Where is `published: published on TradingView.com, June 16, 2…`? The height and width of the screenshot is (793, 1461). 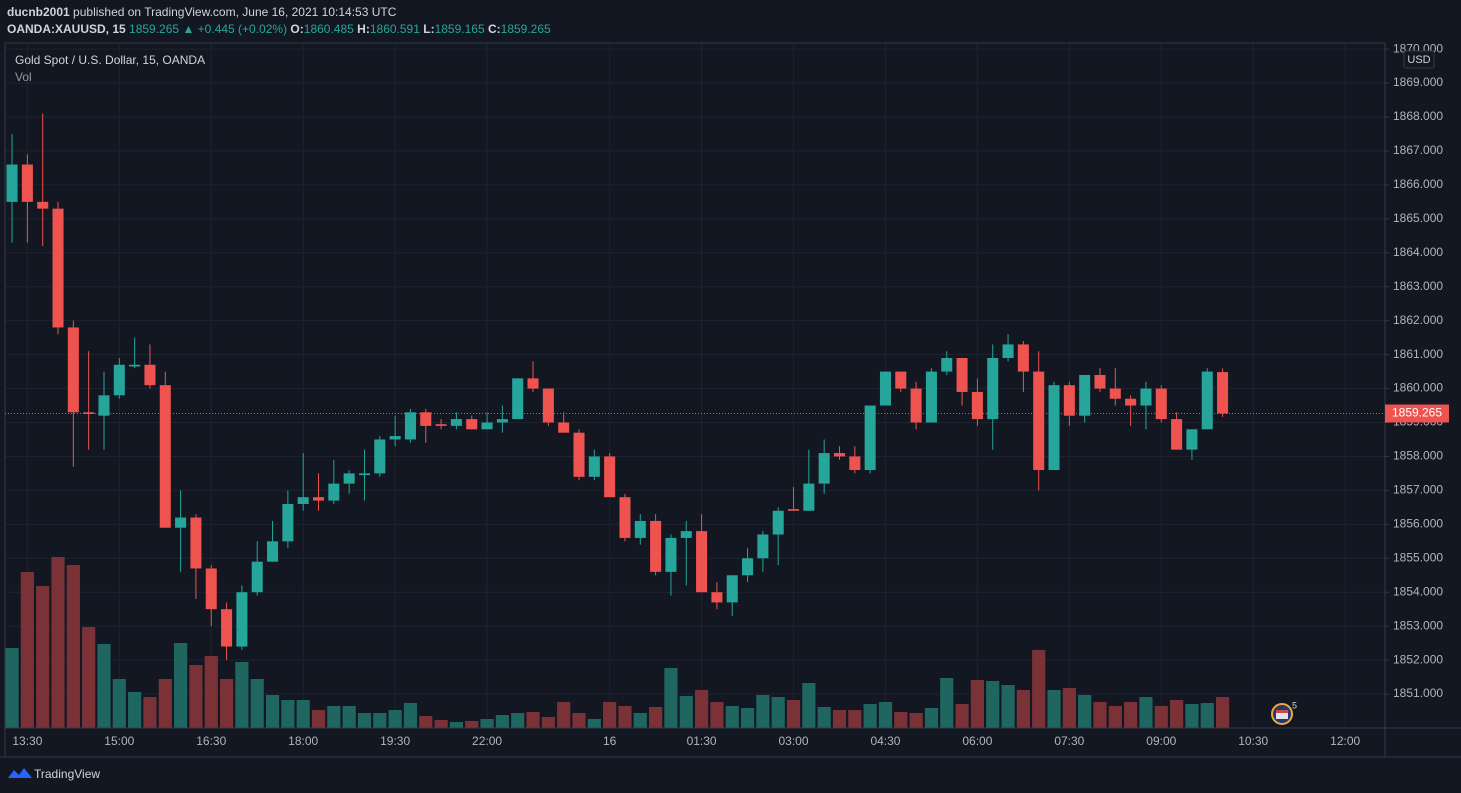 published: published on TradingView.com, June 16, 2… is located at coordinates (235, 12).